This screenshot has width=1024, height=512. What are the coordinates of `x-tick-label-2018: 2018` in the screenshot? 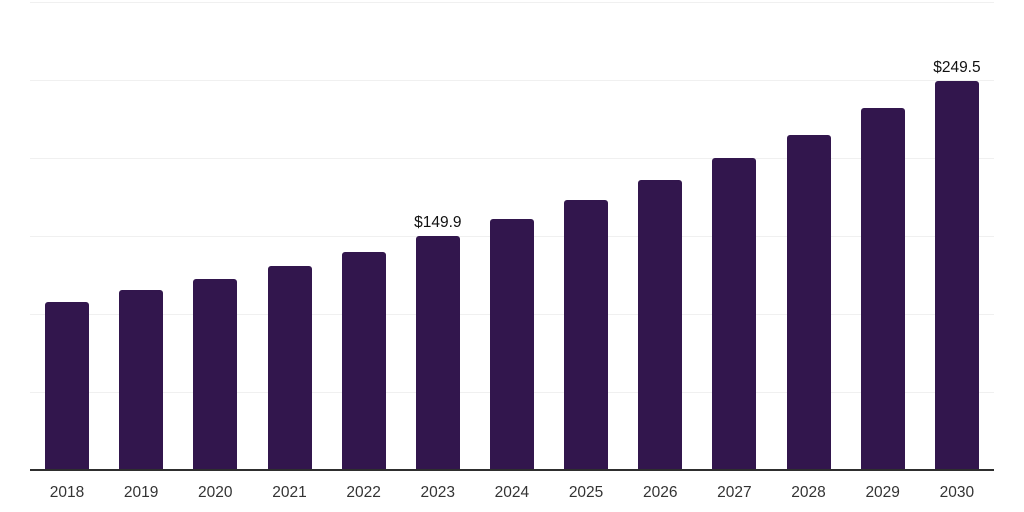 It's located at (67, 492).